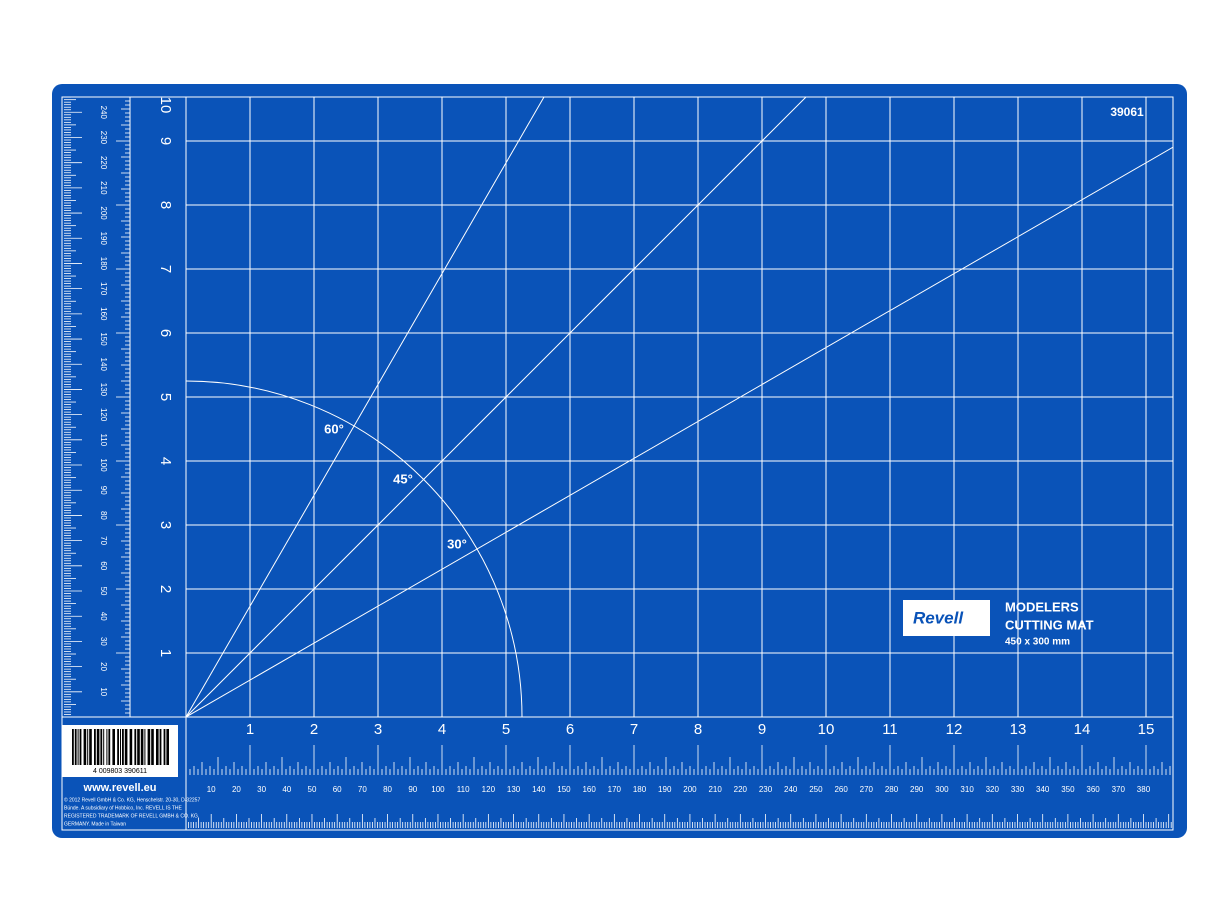  Describe the element at coordinates (438, 789) in the screenshot. I see `mm-label-x: 100` at that location.